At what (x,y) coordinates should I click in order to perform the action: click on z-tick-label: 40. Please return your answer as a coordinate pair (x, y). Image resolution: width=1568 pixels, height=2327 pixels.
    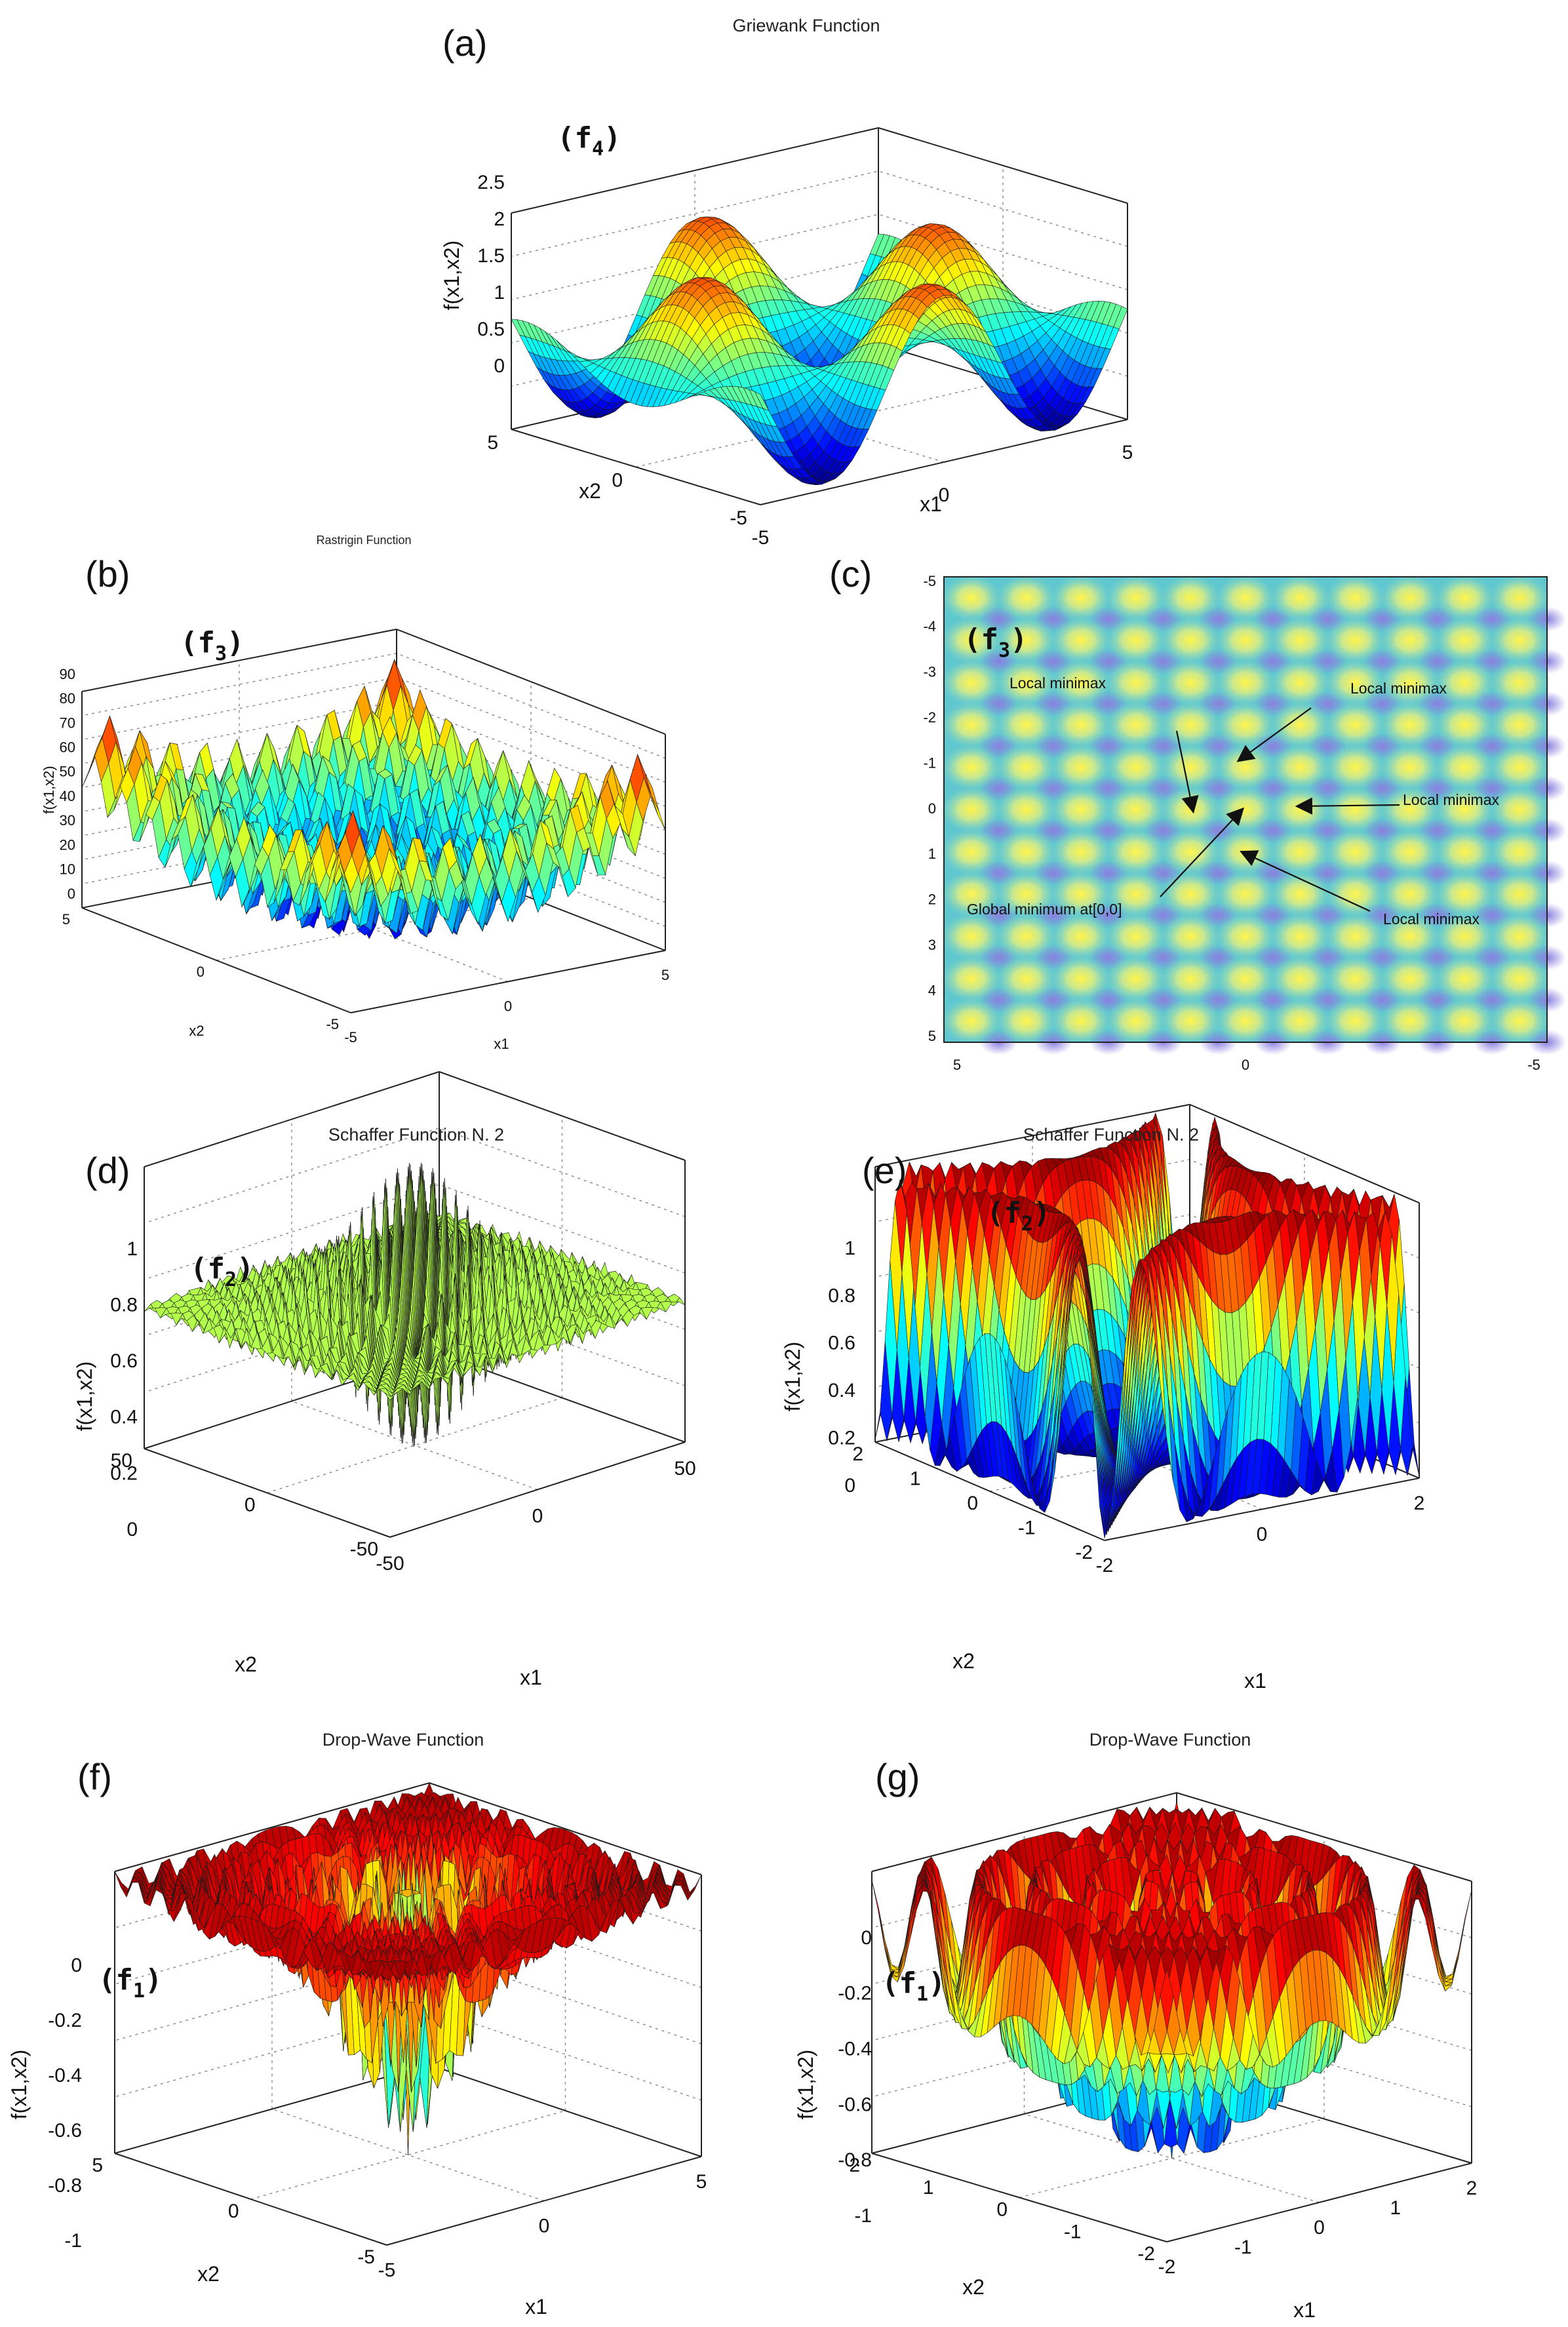
    Looking at the image, I should click on (67, 796).